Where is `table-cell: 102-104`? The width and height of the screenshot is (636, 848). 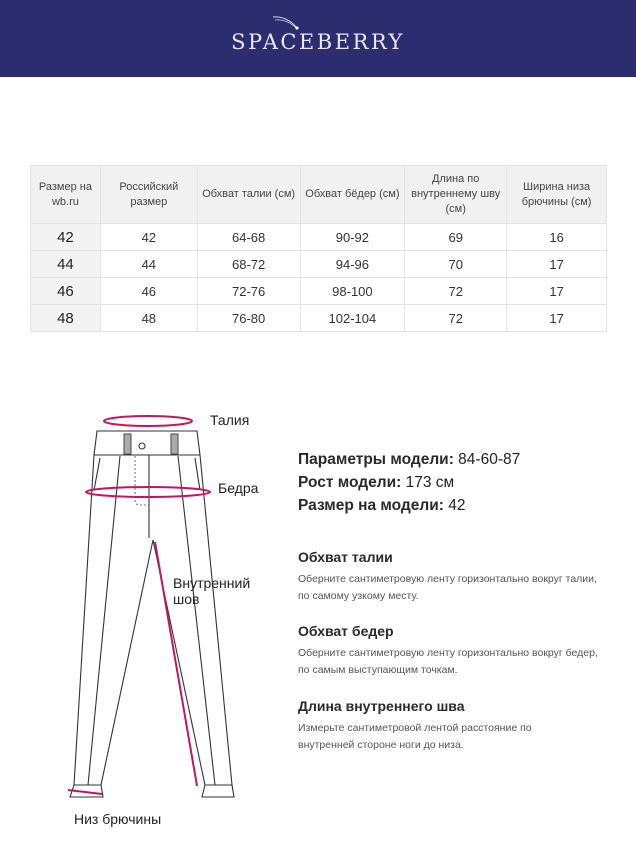
table-cell: 102-104 is located at coordinates (352, 318).